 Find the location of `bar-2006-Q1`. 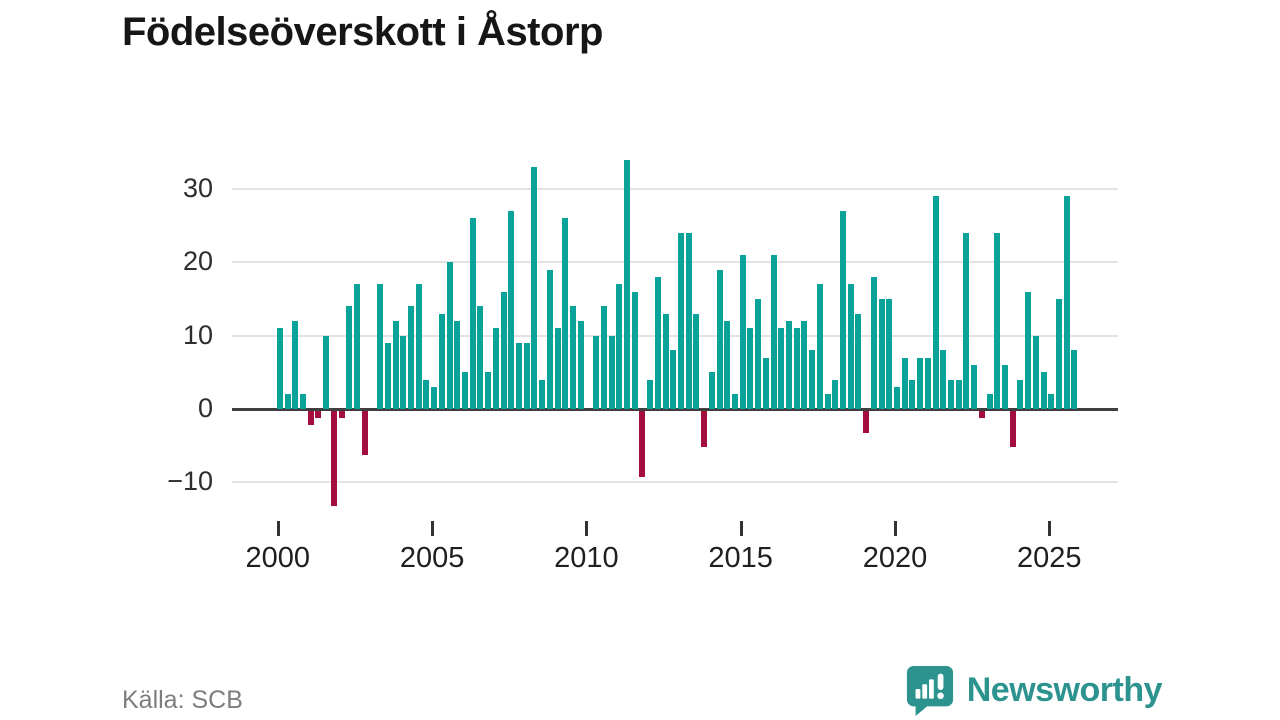

bar-2006-Q1 is located at coordinates (465, 390).